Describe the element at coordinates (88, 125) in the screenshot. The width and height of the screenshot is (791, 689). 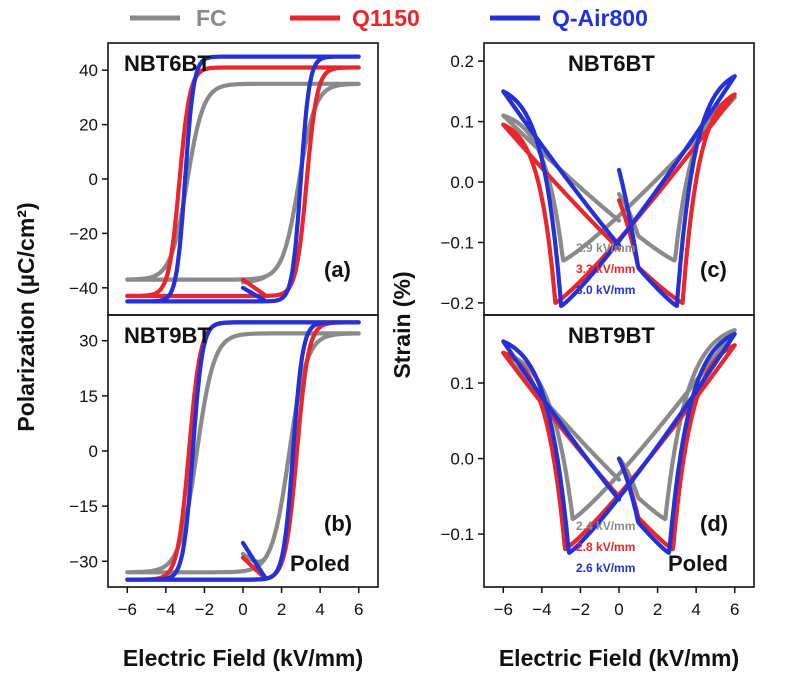
I see `y-tick-label: 20` at that location.